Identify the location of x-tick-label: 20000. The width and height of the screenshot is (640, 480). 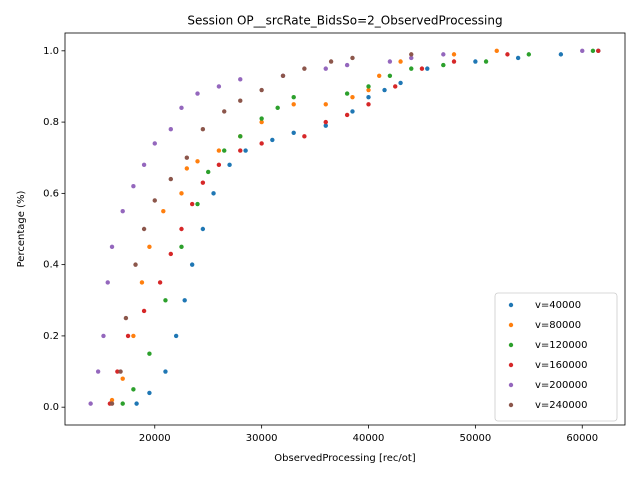
(155, 438).